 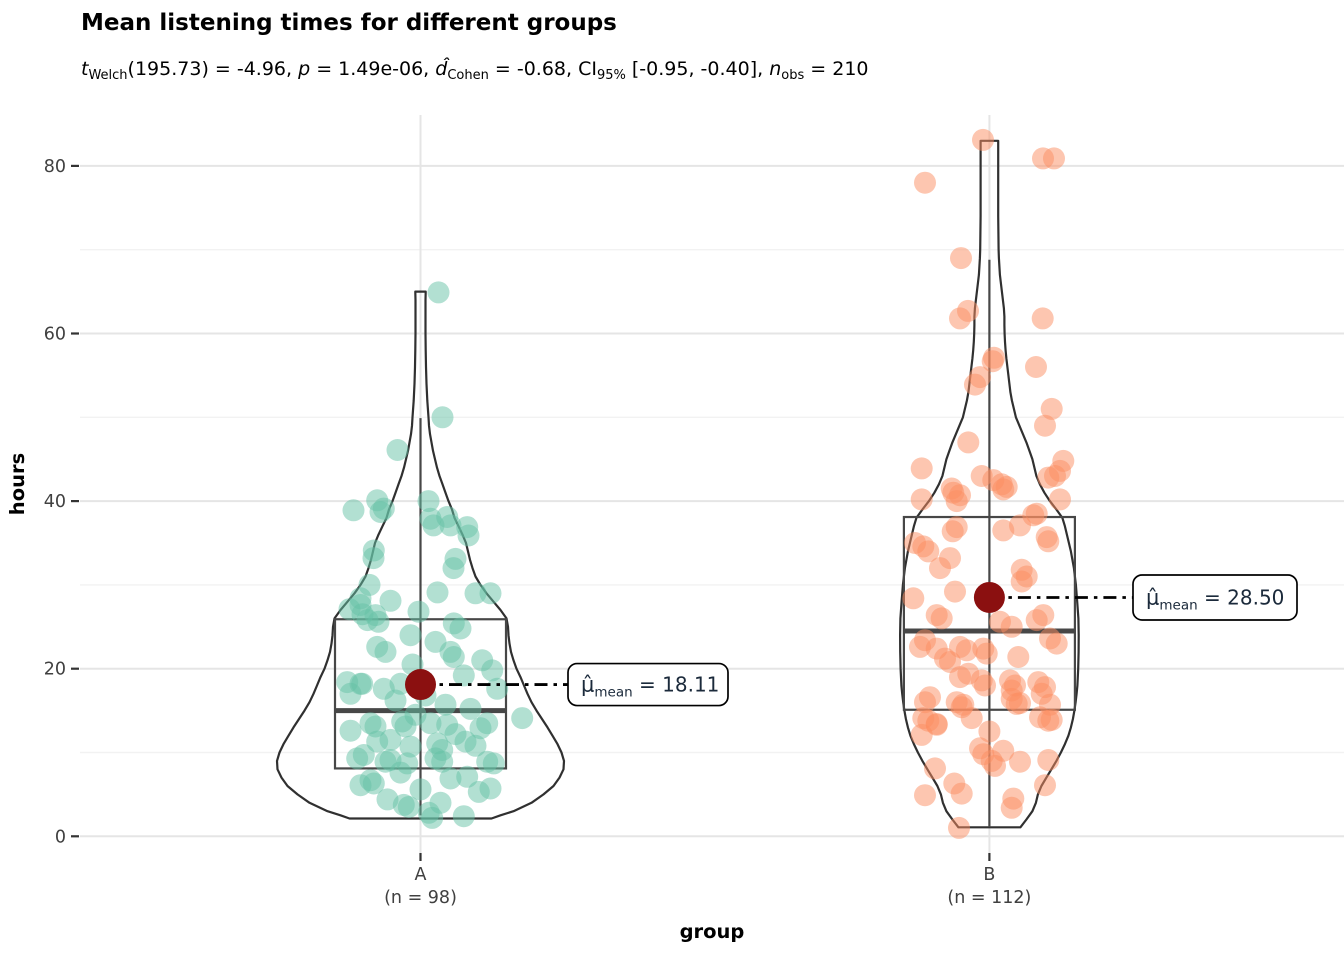 What do you see at coordinates (55, 670) in the screenshot?
I see `y-tick-label: 20` at bounding box center [55, 670].